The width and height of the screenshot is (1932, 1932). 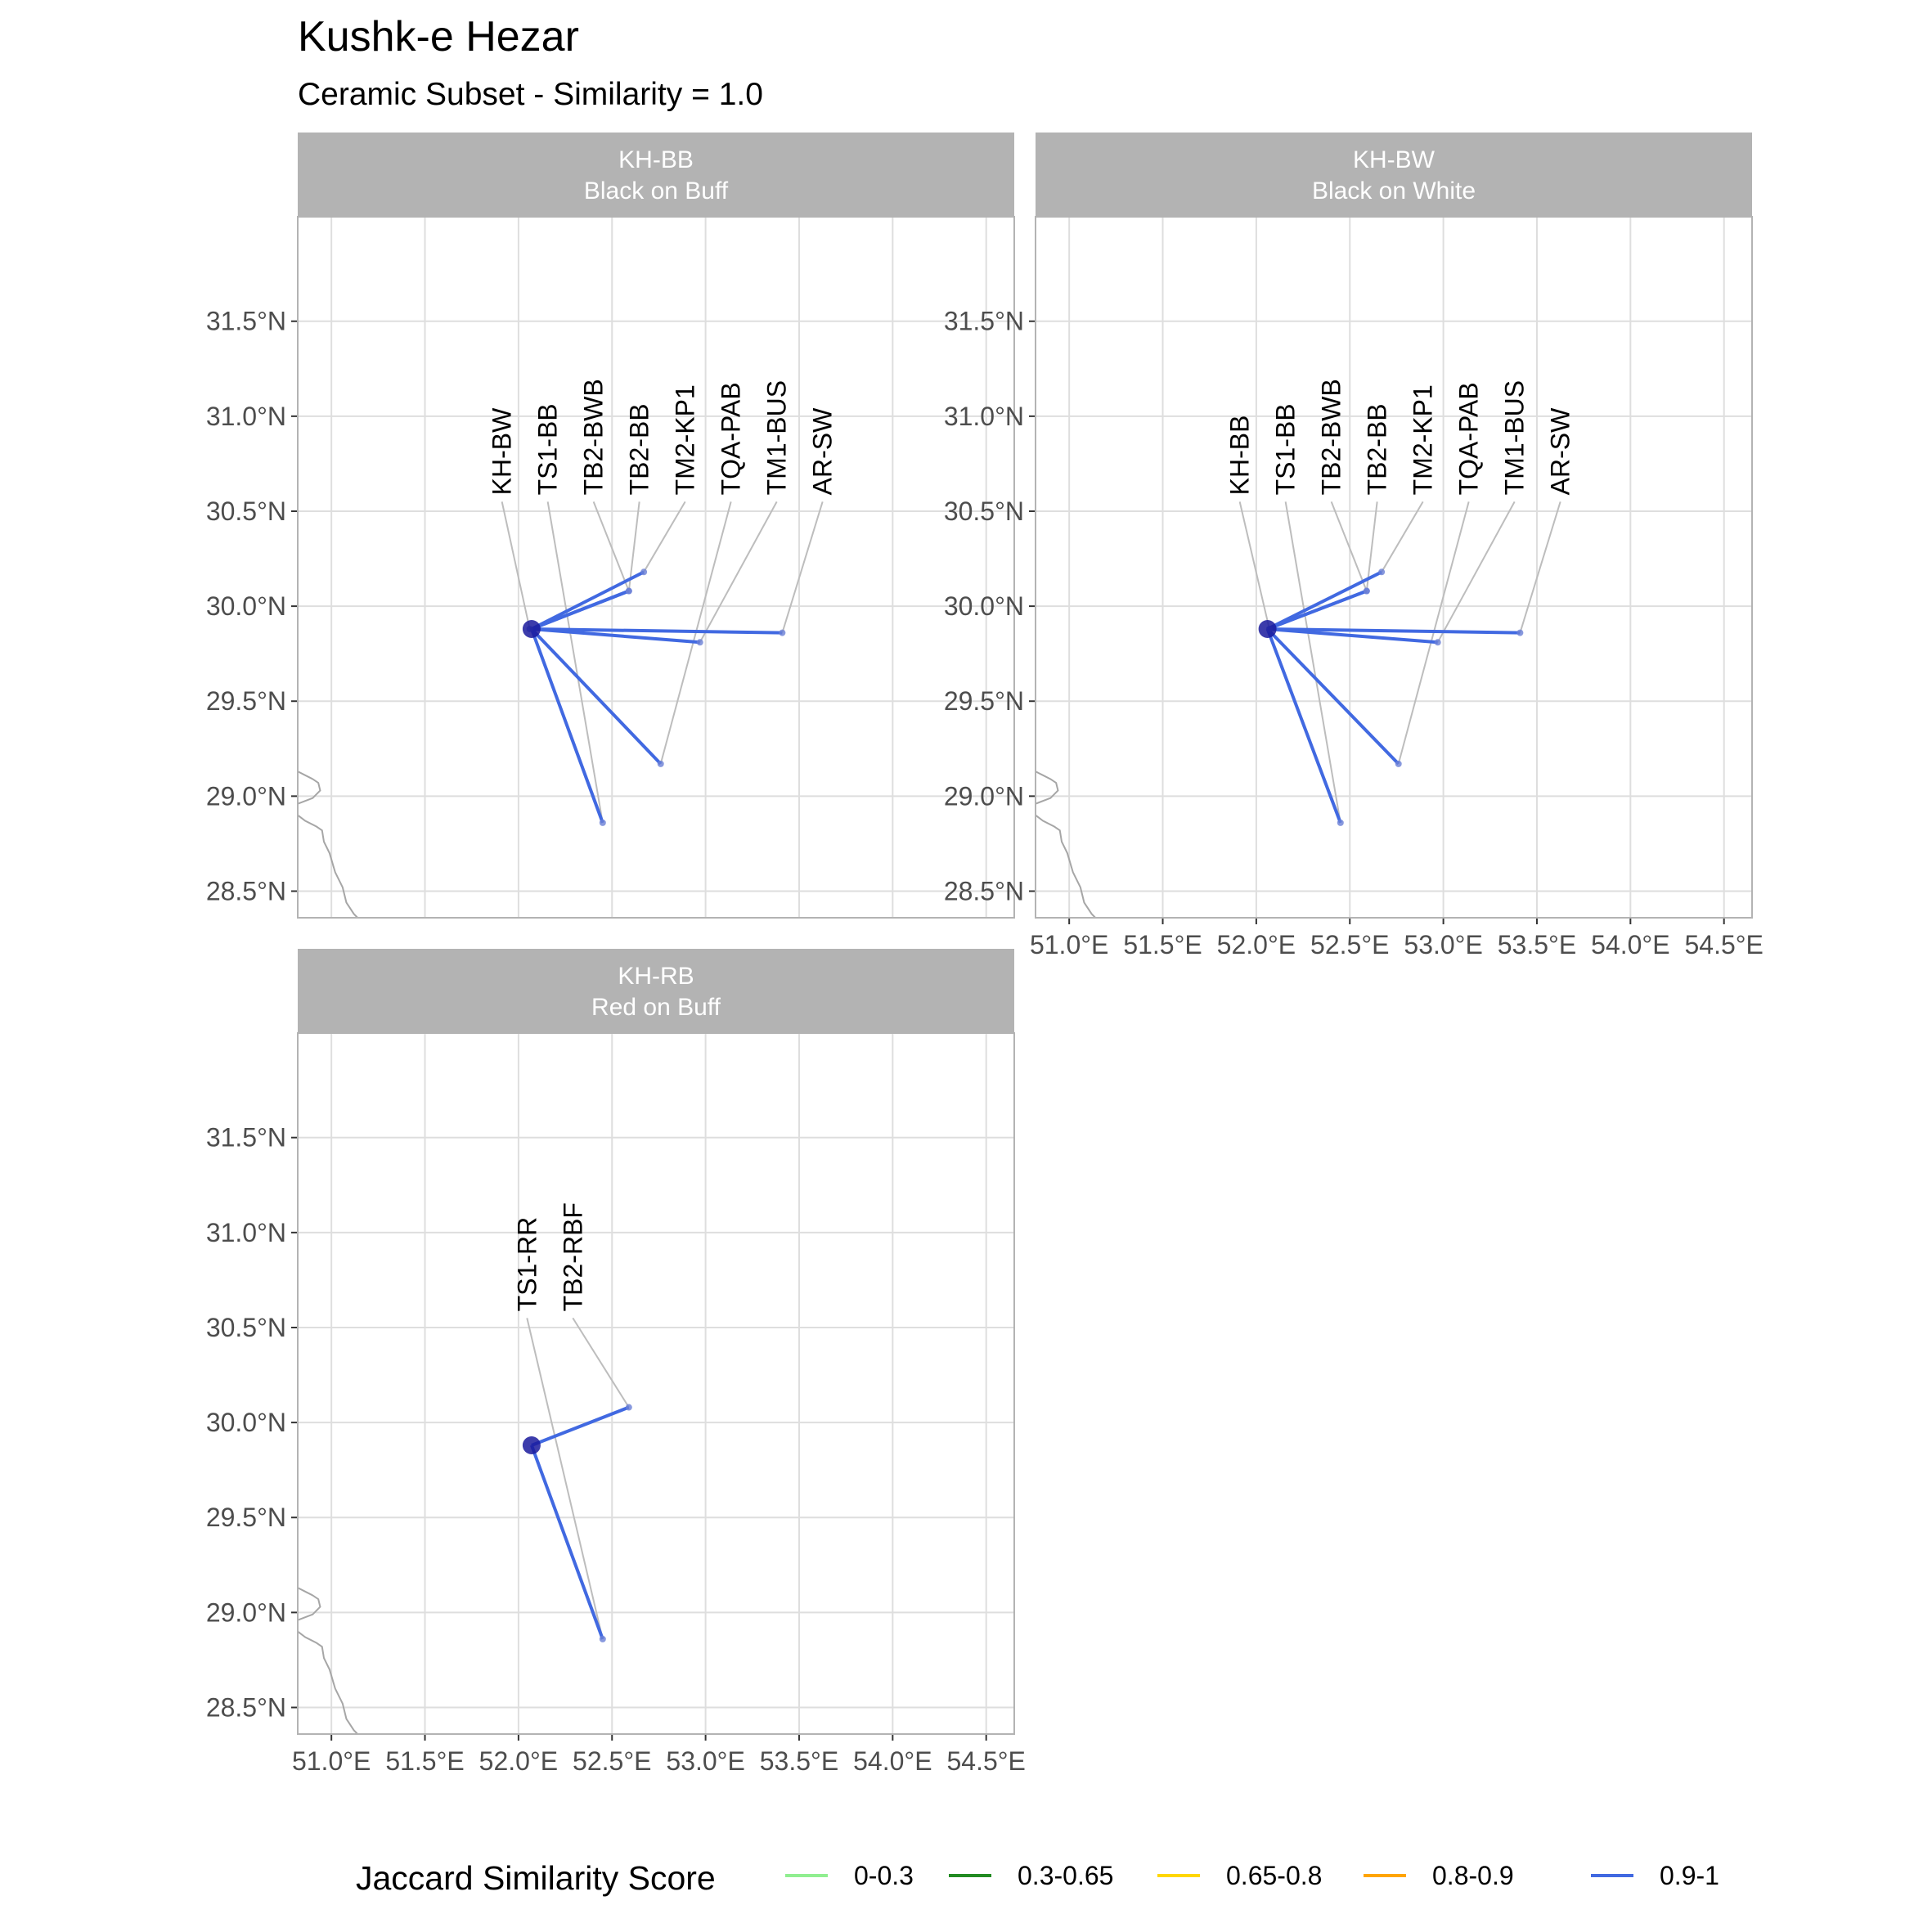 I want to click on origin-point, so click(x=531, y=628).